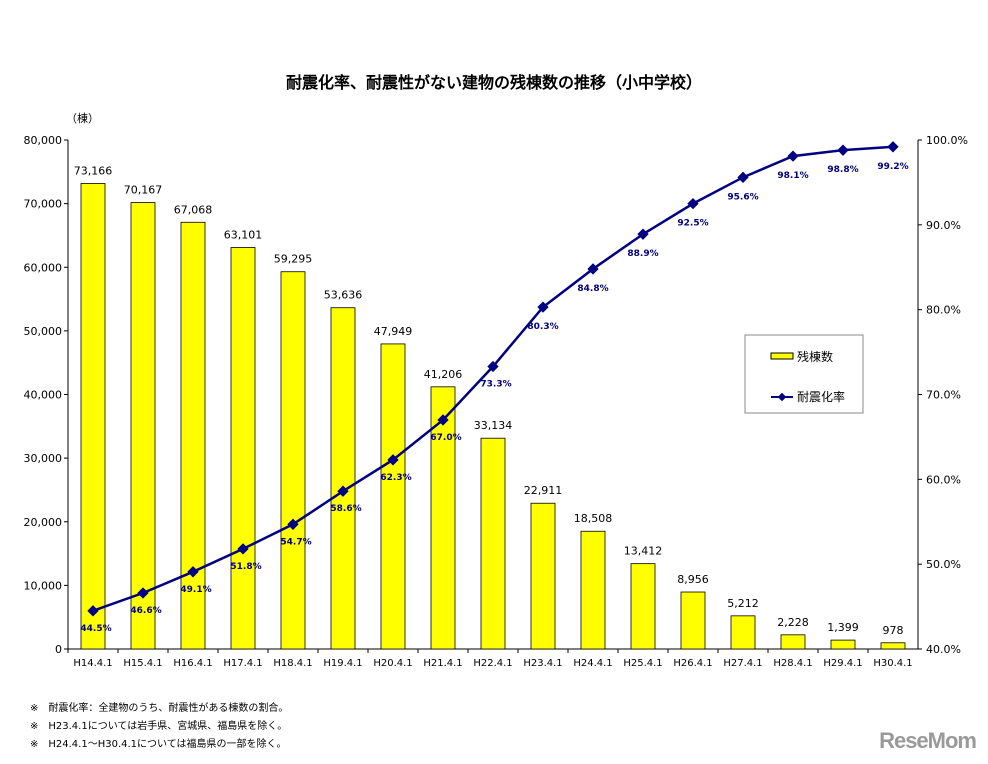 This screenshot has width=988, height=764. I want to click on rate-value-label: 67.0%, so click(445, 438).